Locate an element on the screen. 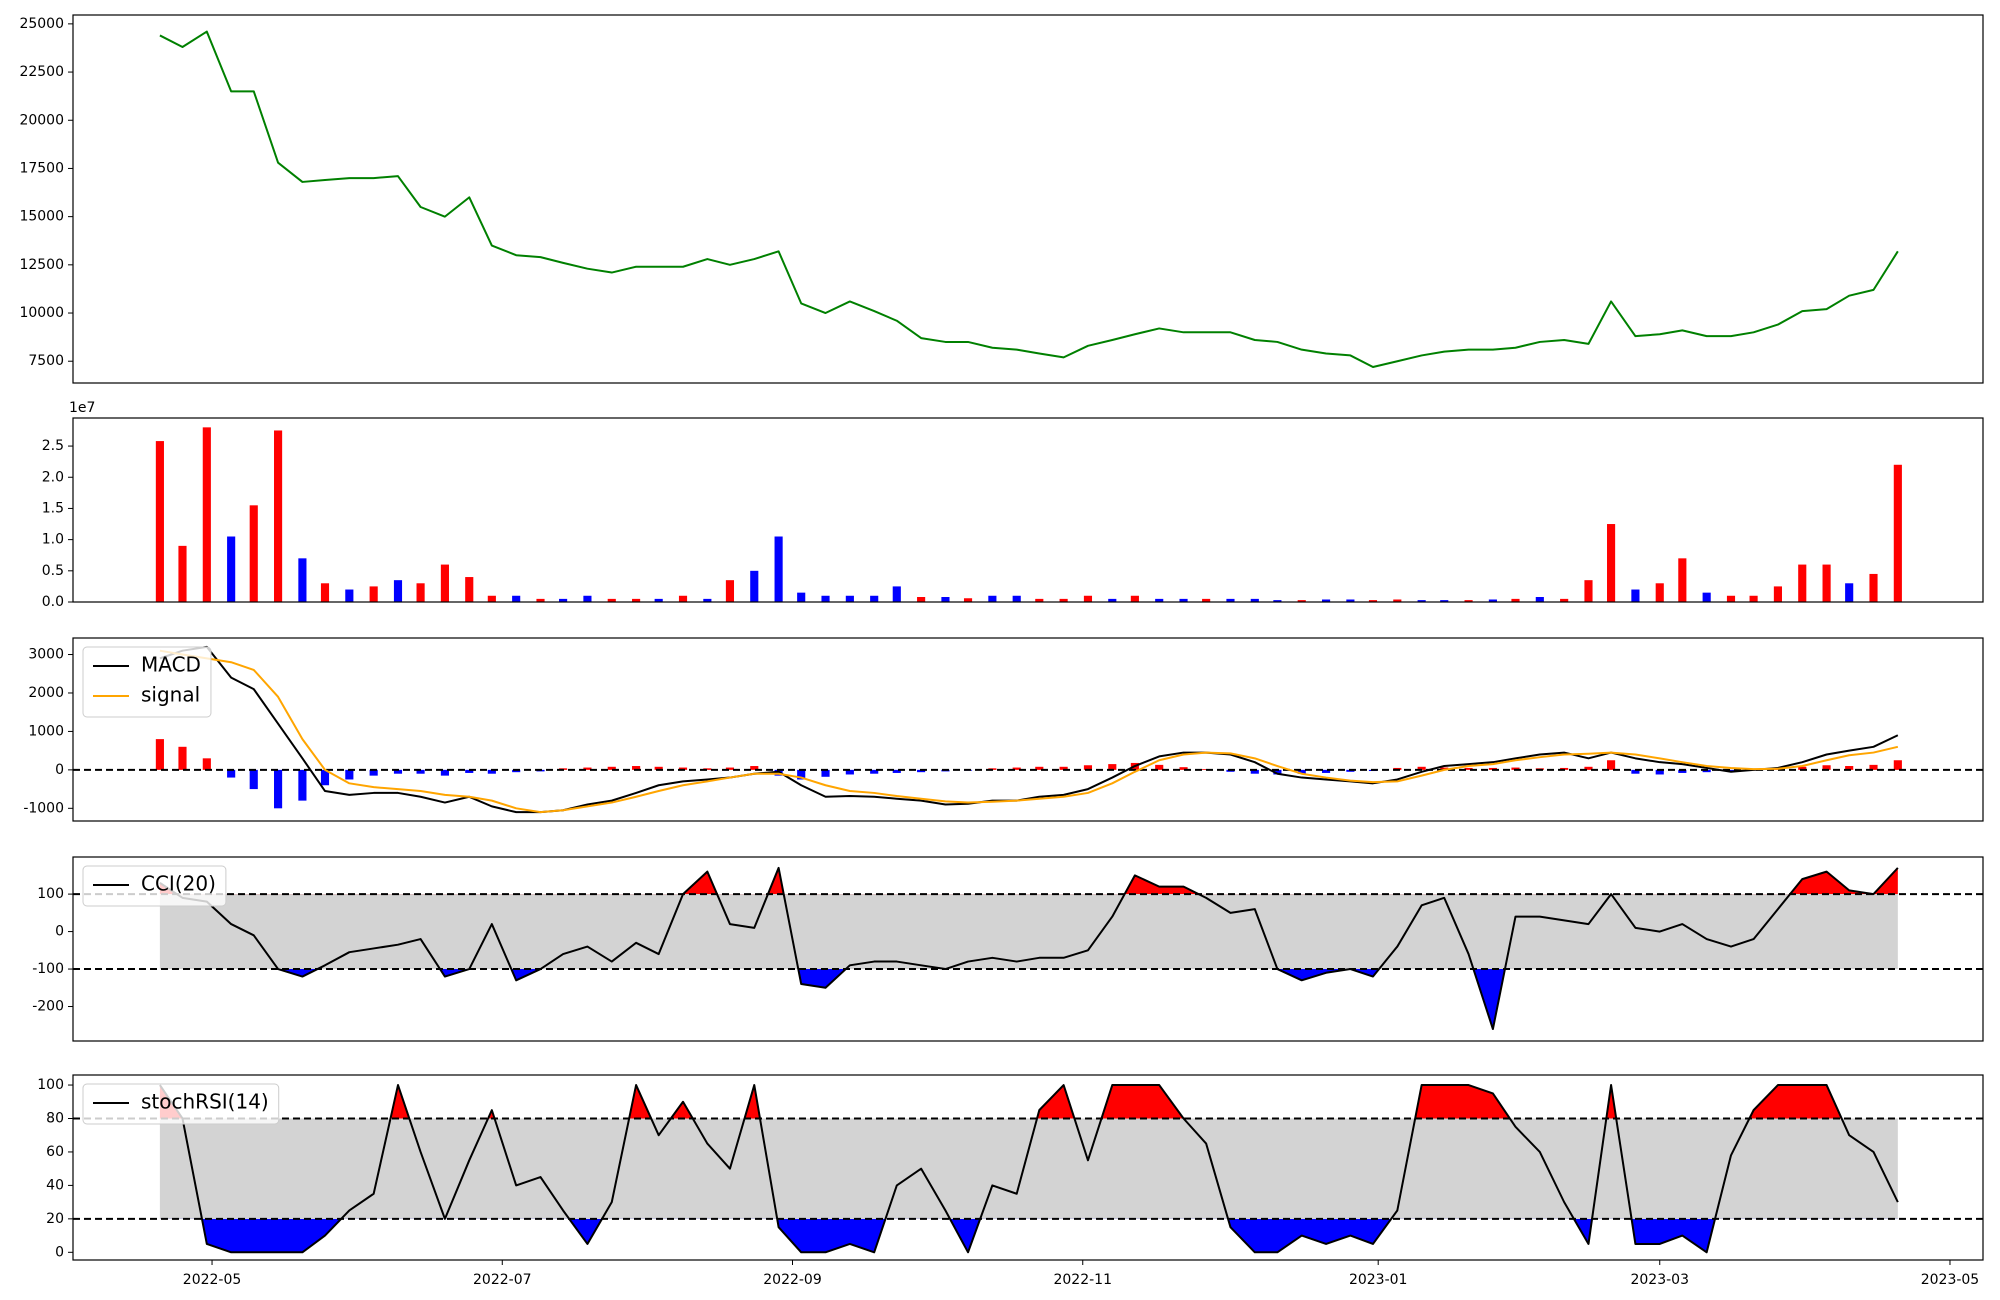 Image resolution: width=2000 pixels, height=1300 pixels. y-tick-label: 1.5 is located at coordinates (53, 508).